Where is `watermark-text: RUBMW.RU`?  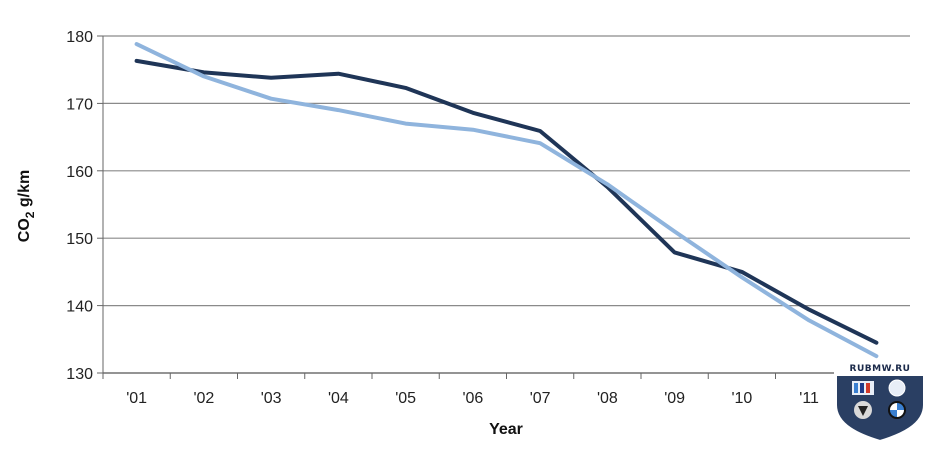 watermark-text: RUBMW.RU is located at coordinates (880, 369).